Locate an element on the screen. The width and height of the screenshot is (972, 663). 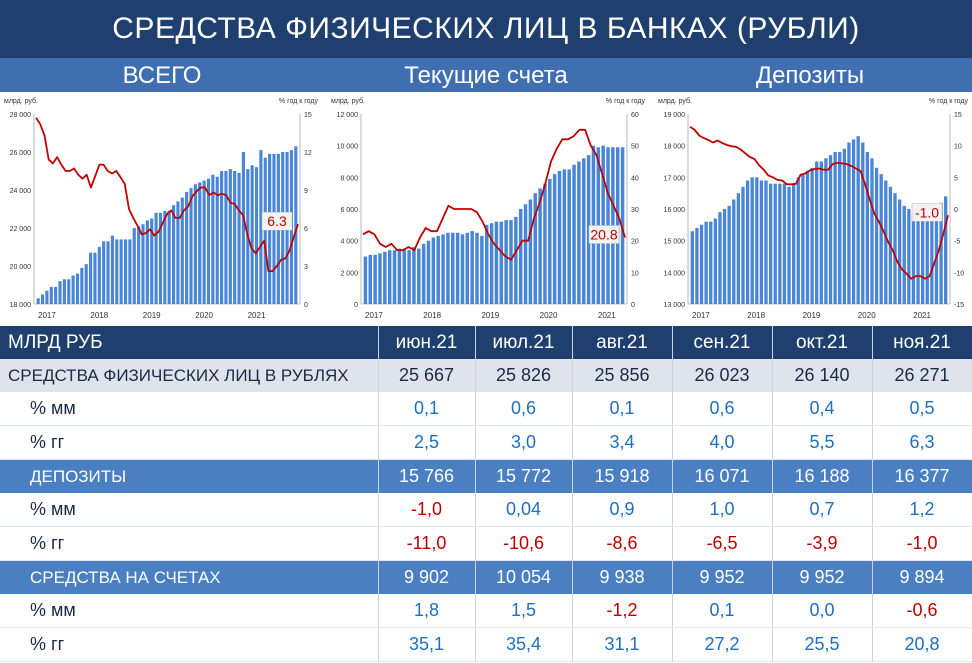
y-right-tick-label: 15 is located at coordinates (958, 115).